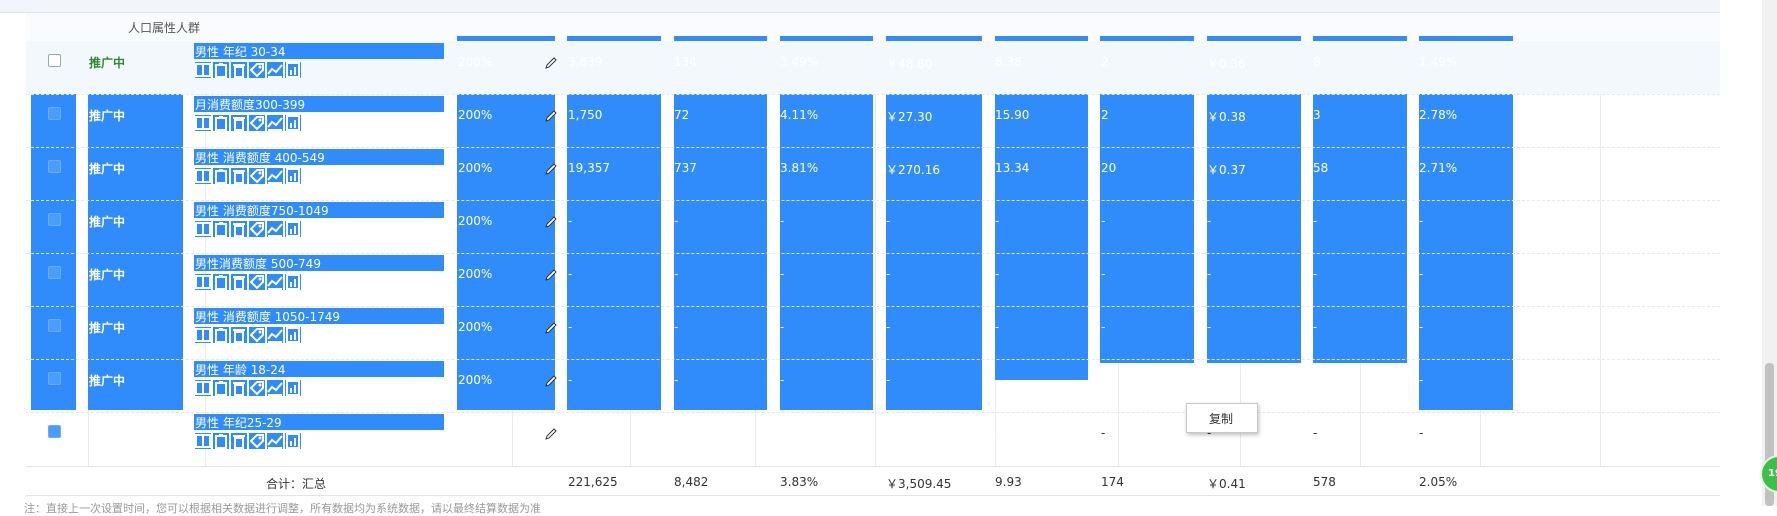 Image resolution: width=1777 pixels, height=516 pixels. I want to click on summary-cpc: ￥0.41, so click(1226, 484).